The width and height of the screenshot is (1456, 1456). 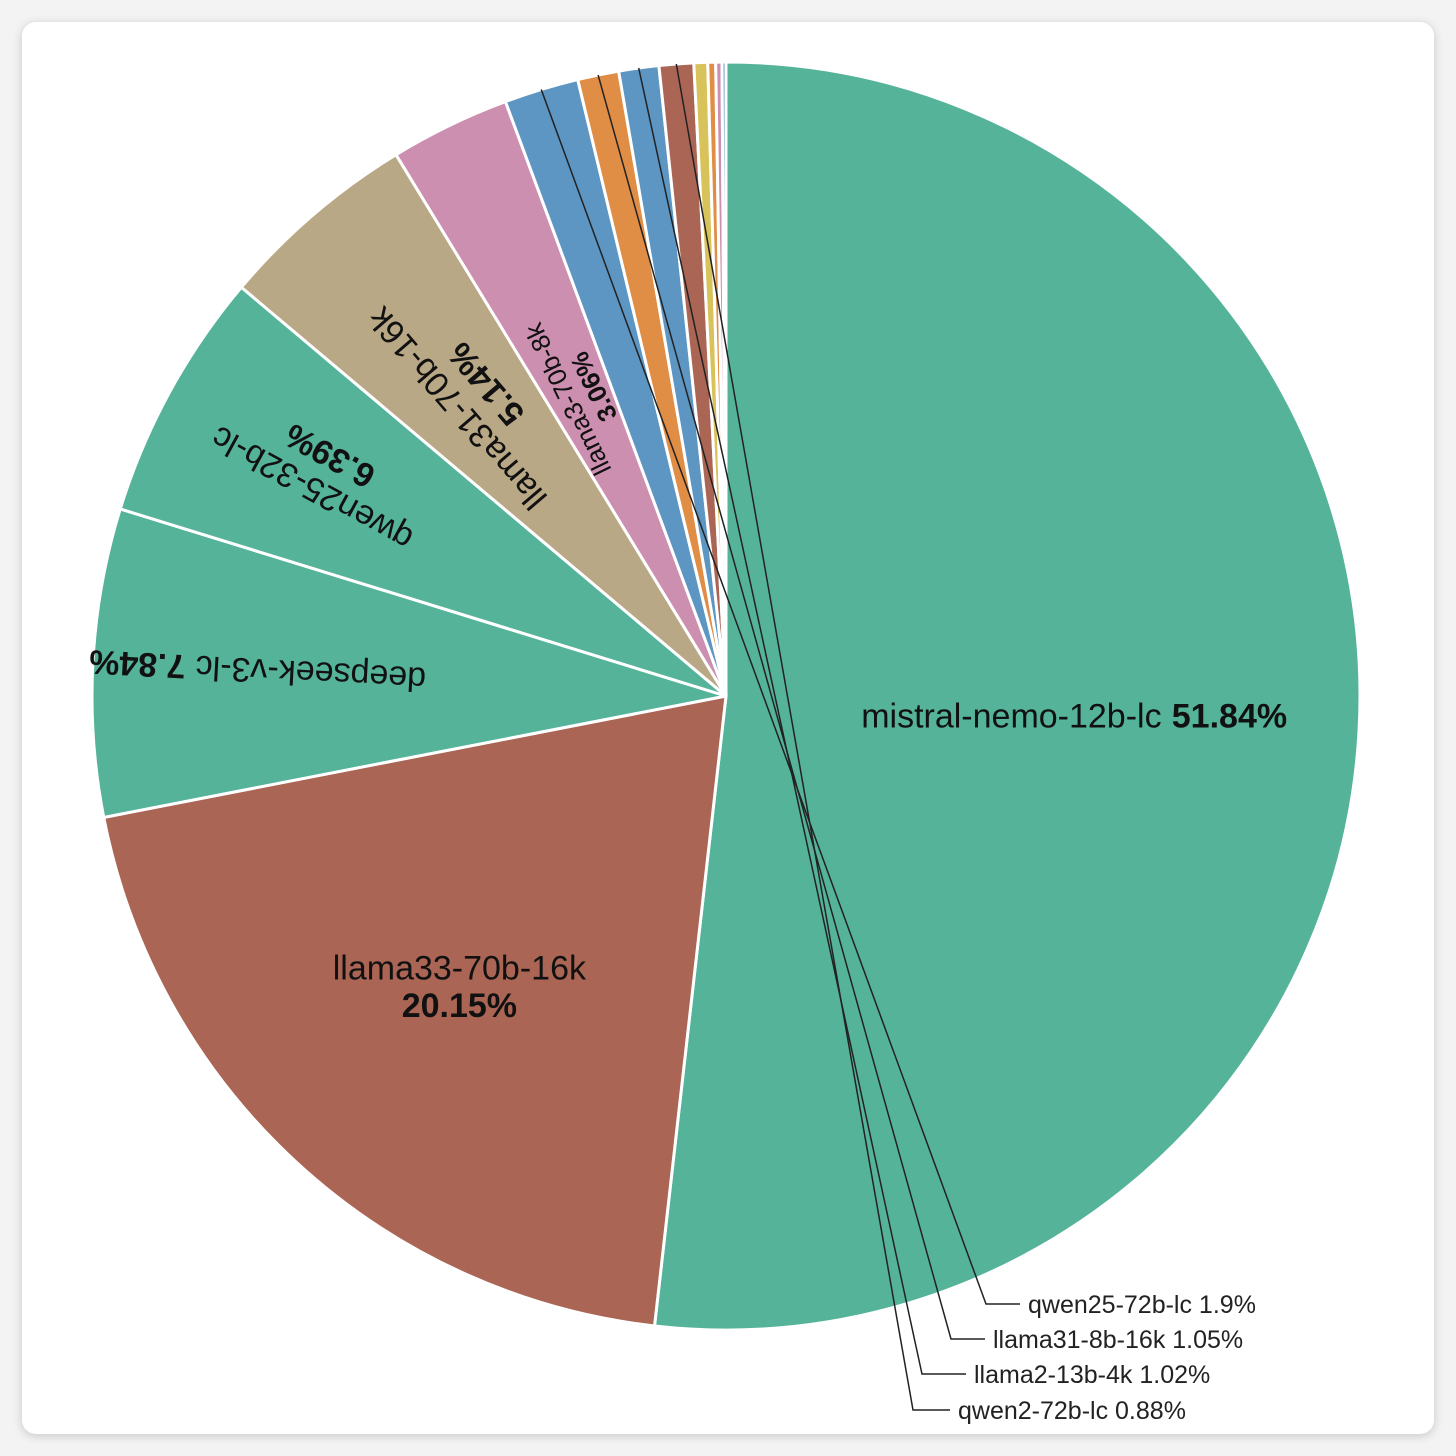 I want to click on callout-label-llama31-8b-16k: llama31-8b-16k 1.05%, so click(x=1118, y=1340).